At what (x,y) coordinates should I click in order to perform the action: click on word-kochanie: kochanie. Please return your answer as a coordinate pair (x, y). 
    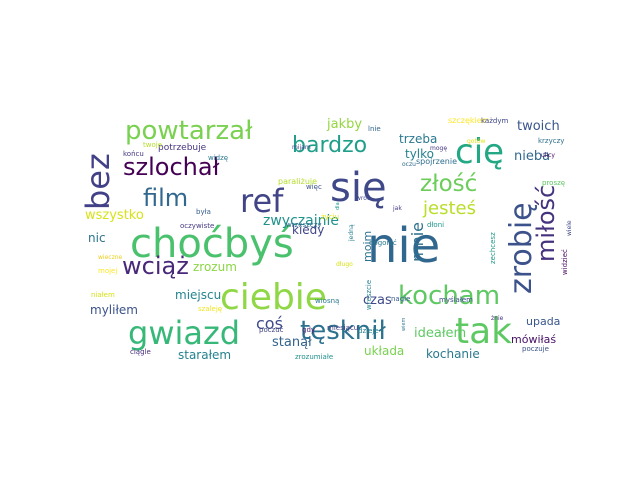
    Looking at the image, I should click on (453, 354).